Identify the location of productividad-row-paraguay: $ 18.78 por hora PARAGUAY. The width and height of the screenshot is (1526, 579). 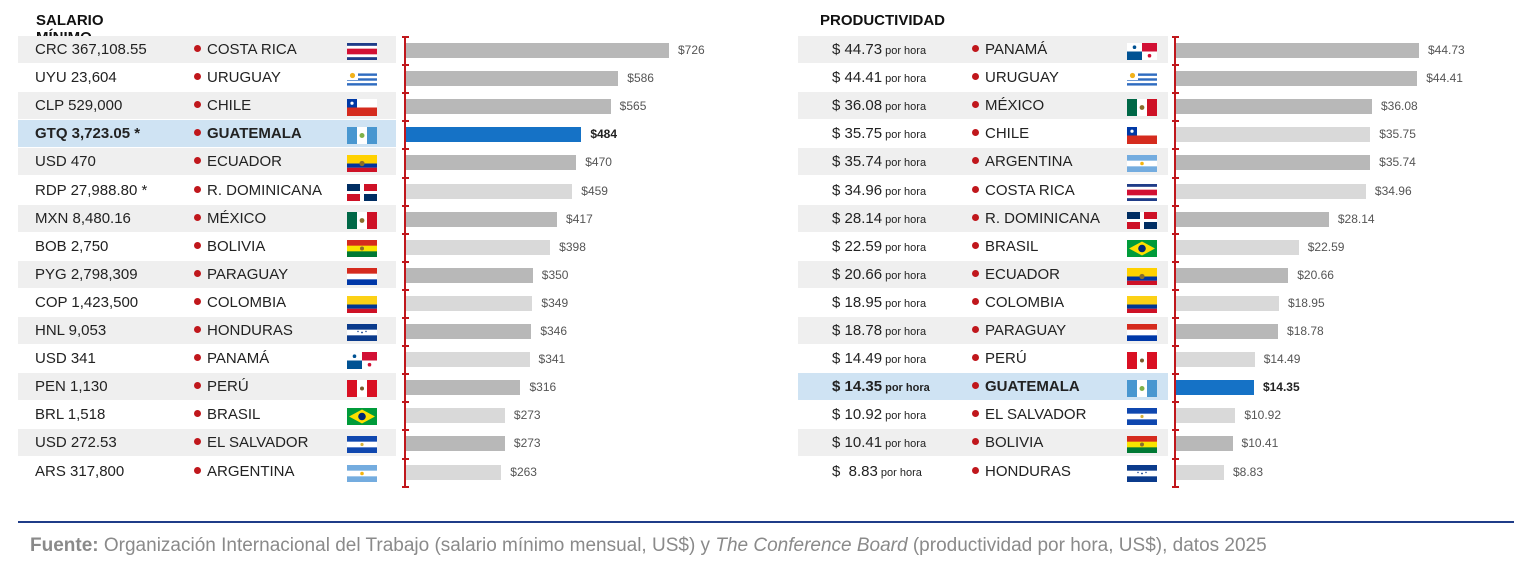
(983, 331).